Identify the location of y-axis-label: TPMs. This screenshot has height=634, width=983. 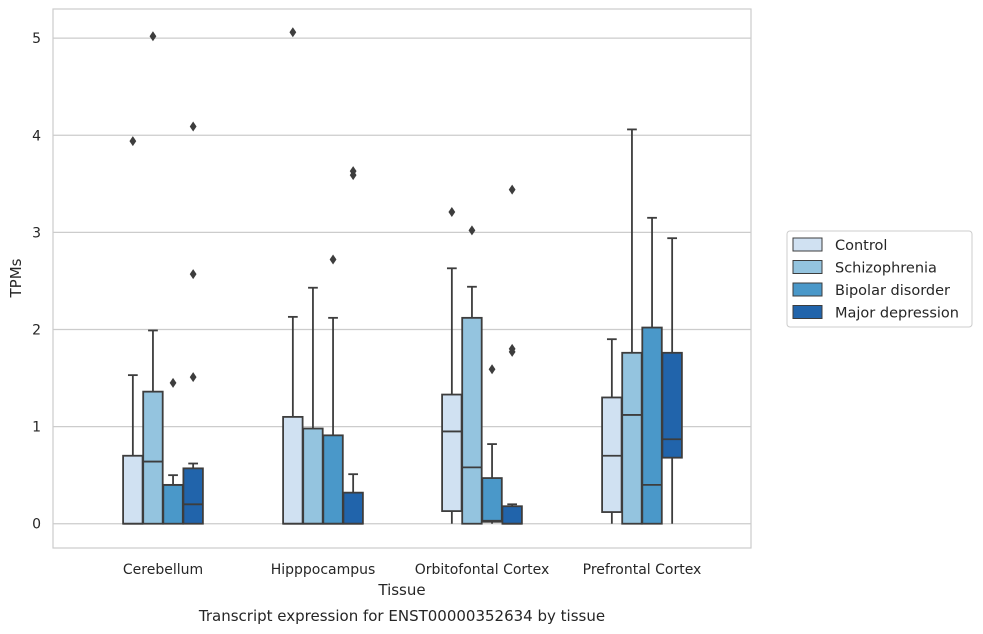
(16, 278).